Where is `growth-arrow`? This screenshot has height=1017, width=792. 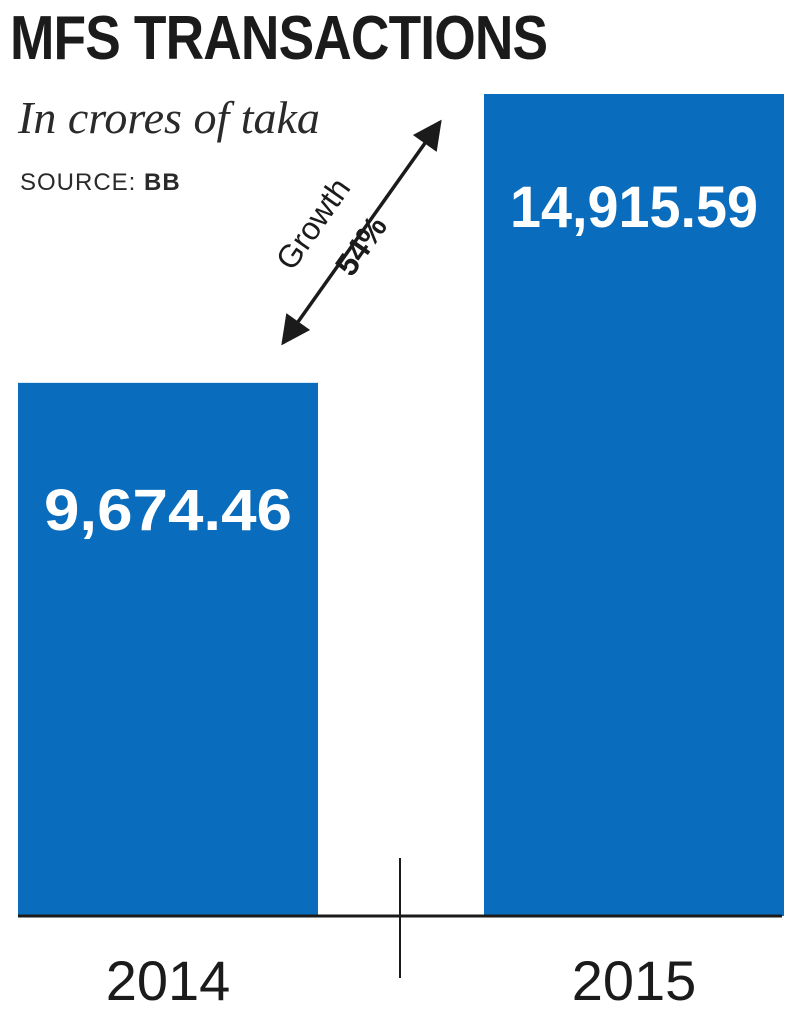 growth-arrow is located at coordinates (361, 232).